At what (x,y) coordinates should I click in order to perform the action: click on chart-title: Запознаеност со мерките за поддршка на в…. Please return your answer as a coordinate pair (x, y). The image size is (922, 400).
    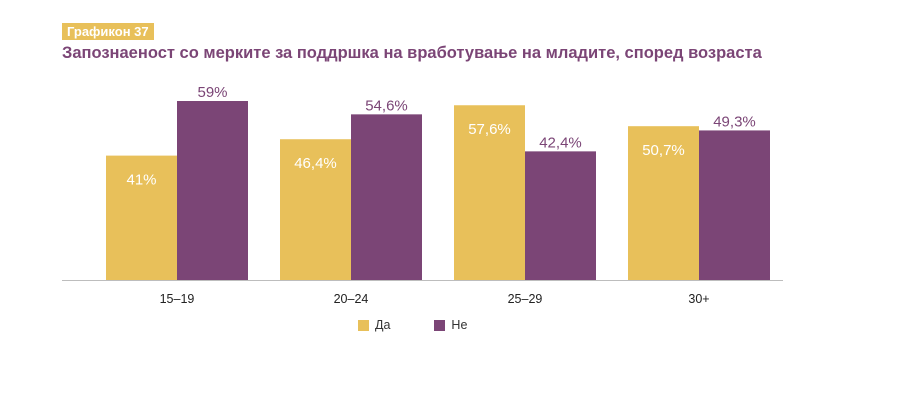
    Looking at the image, I should click on (412, 53).